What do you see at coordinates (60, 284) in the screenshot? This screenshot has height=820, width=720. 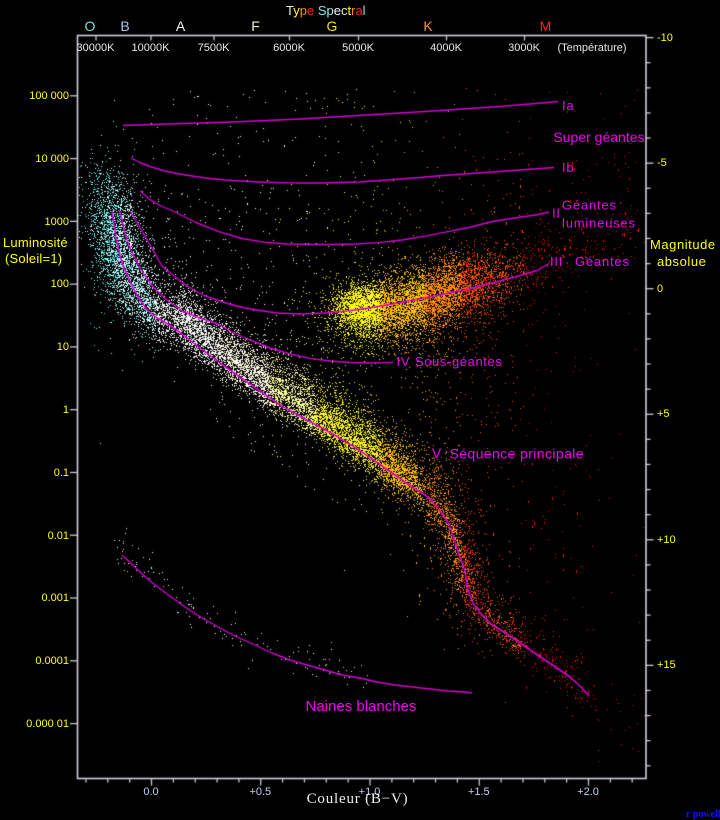 I see `svg-text: 100` at bounding box center [60, 284].